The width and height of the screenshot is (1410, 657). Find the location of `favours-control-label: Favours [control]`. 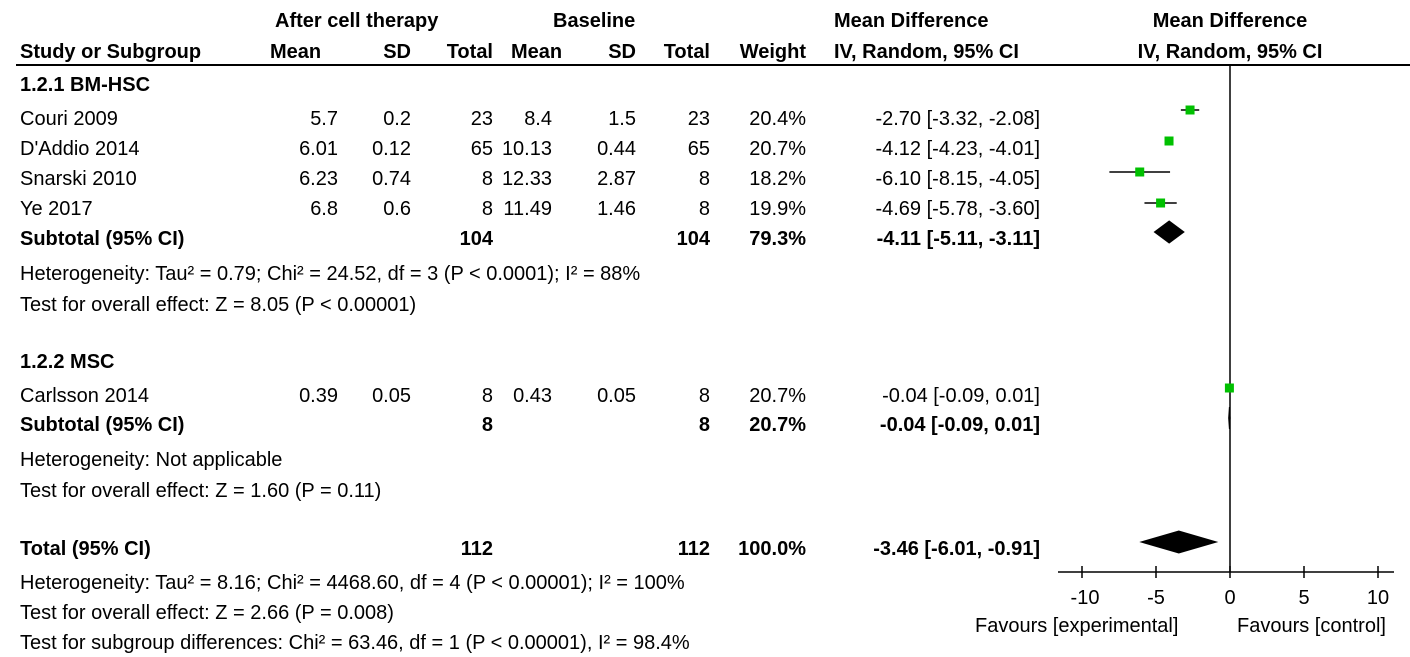

favours-control-label: Favours [control] is located at coordinates (1311, 626).